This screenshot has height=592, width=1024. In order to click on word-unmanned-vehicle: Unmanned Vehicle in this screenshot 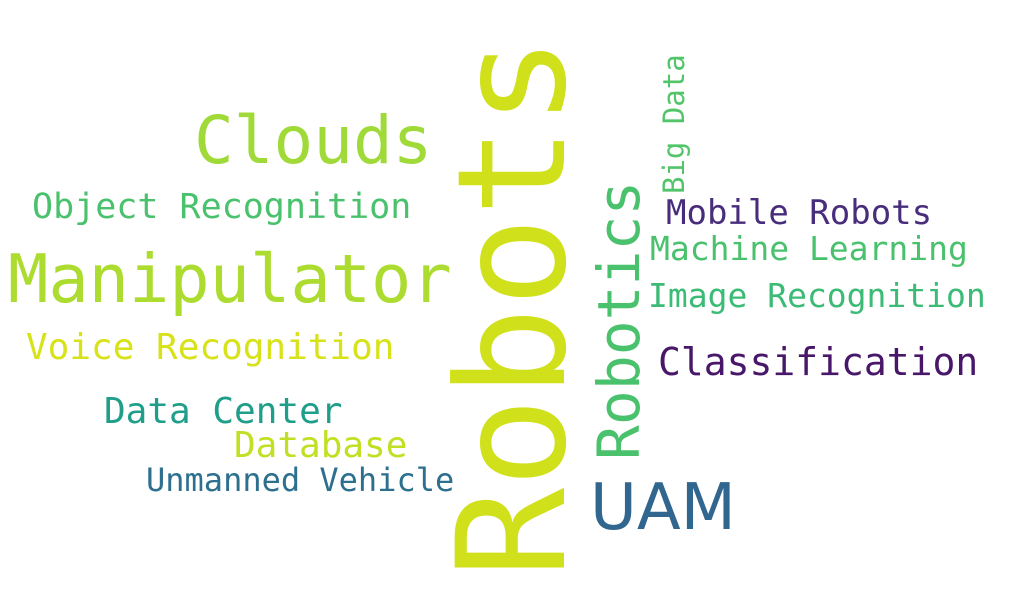, I will do `click(300, 480)`.